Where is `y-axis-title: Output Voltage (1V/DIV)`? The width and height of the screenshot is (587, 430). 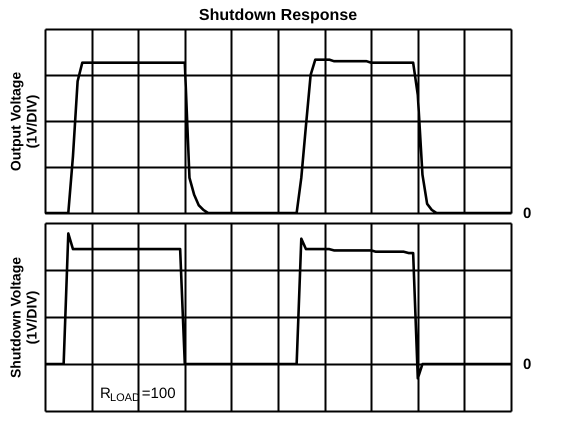 y-axis-title: Output Voltage (1V/DIV) is located at coordinates (24, 122).